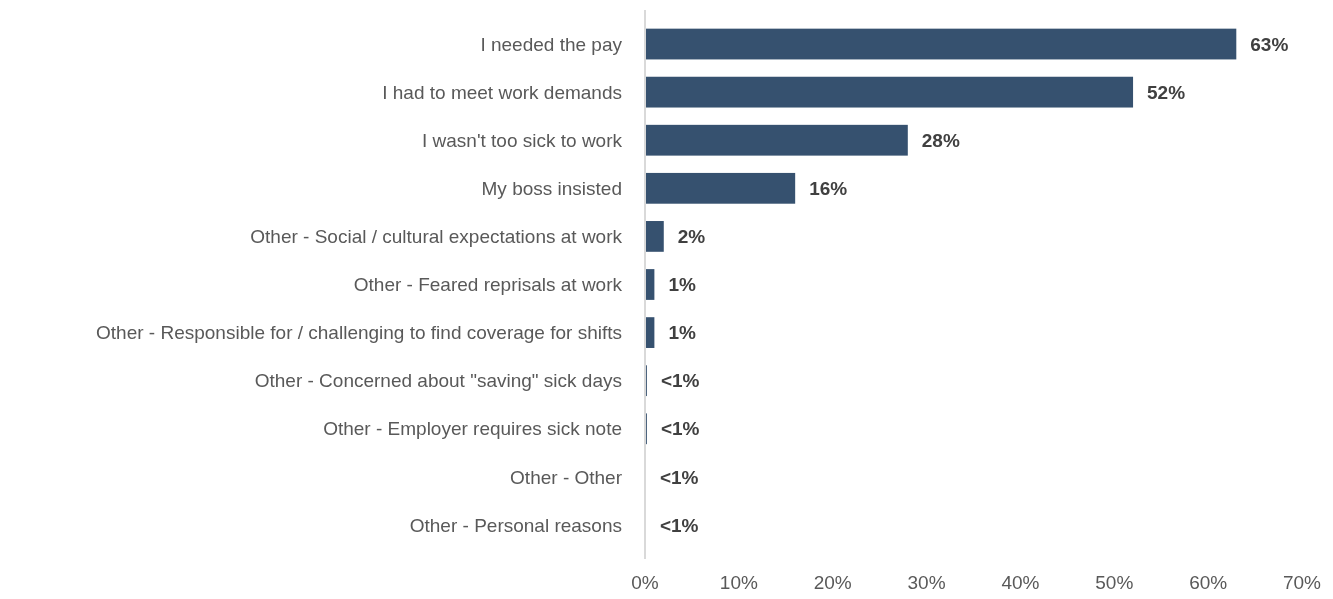 This screenshot has width=1333, height=599. I want to click on x-tick-label: 70%, so click(1302, 582).